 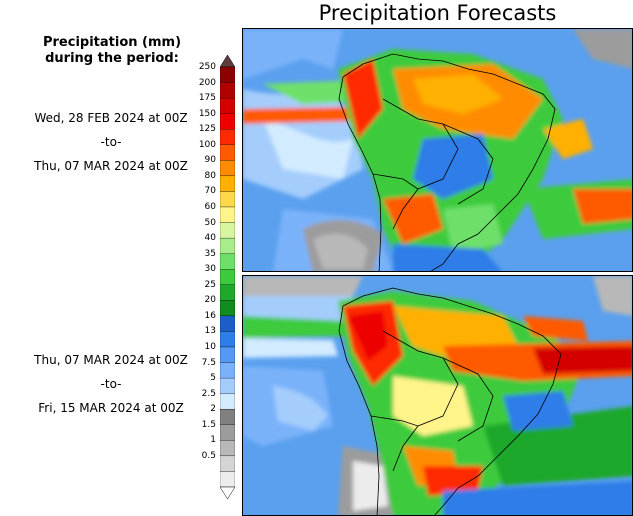 I want to click on color-bar-tick-label: 150, so click(x=207, y=113).